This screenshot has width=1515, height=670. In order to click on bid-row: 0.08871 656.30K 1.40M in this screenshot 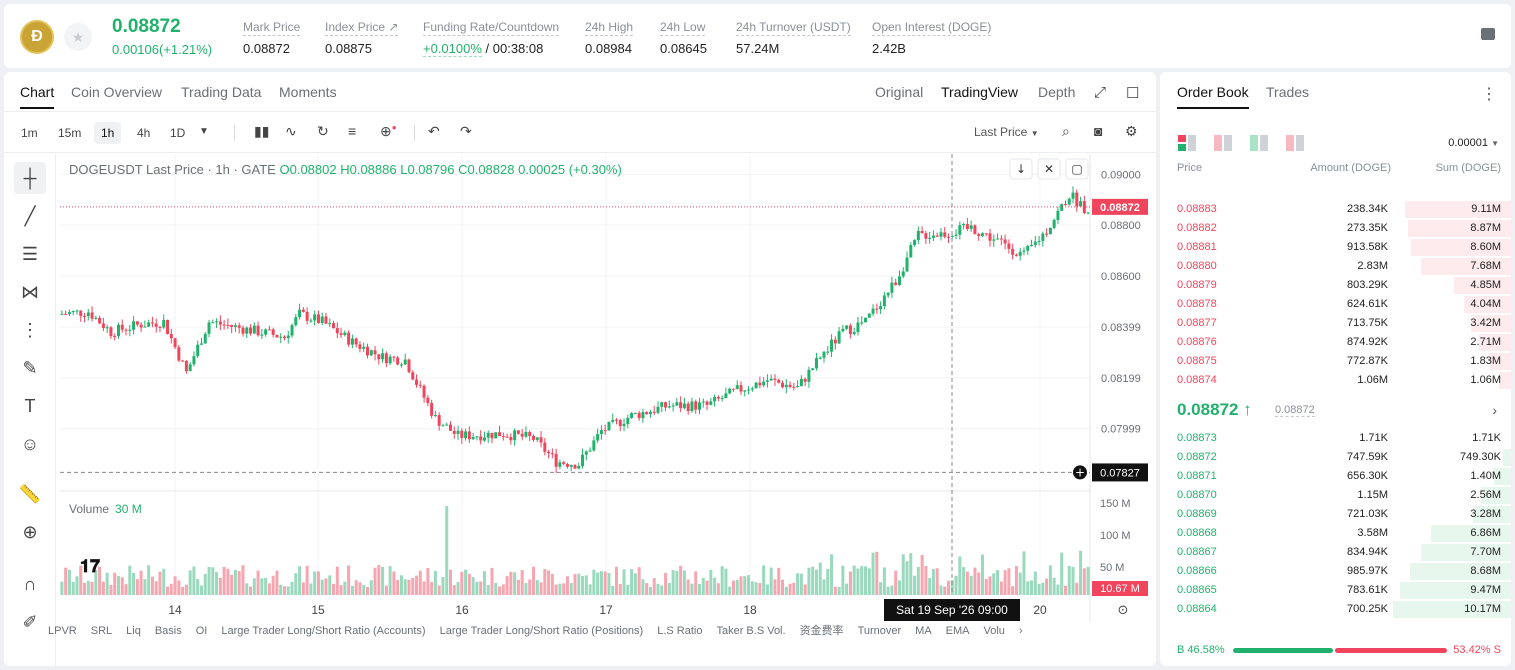, I will do `click(1335, 476)`.